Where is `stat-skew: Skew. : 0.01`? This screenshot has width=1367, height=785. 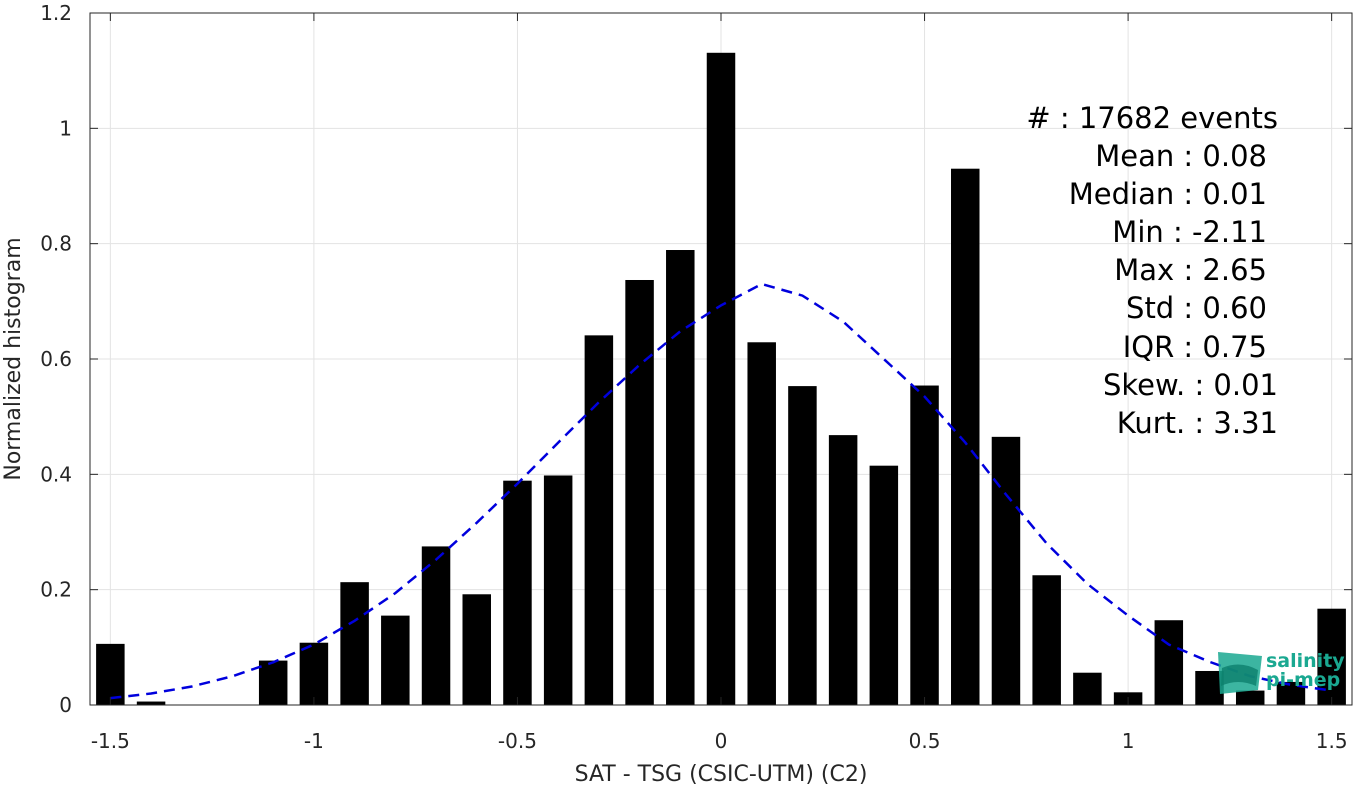
stat-skew: Skew. : 0.01 is located at coordinates (1190, 385).